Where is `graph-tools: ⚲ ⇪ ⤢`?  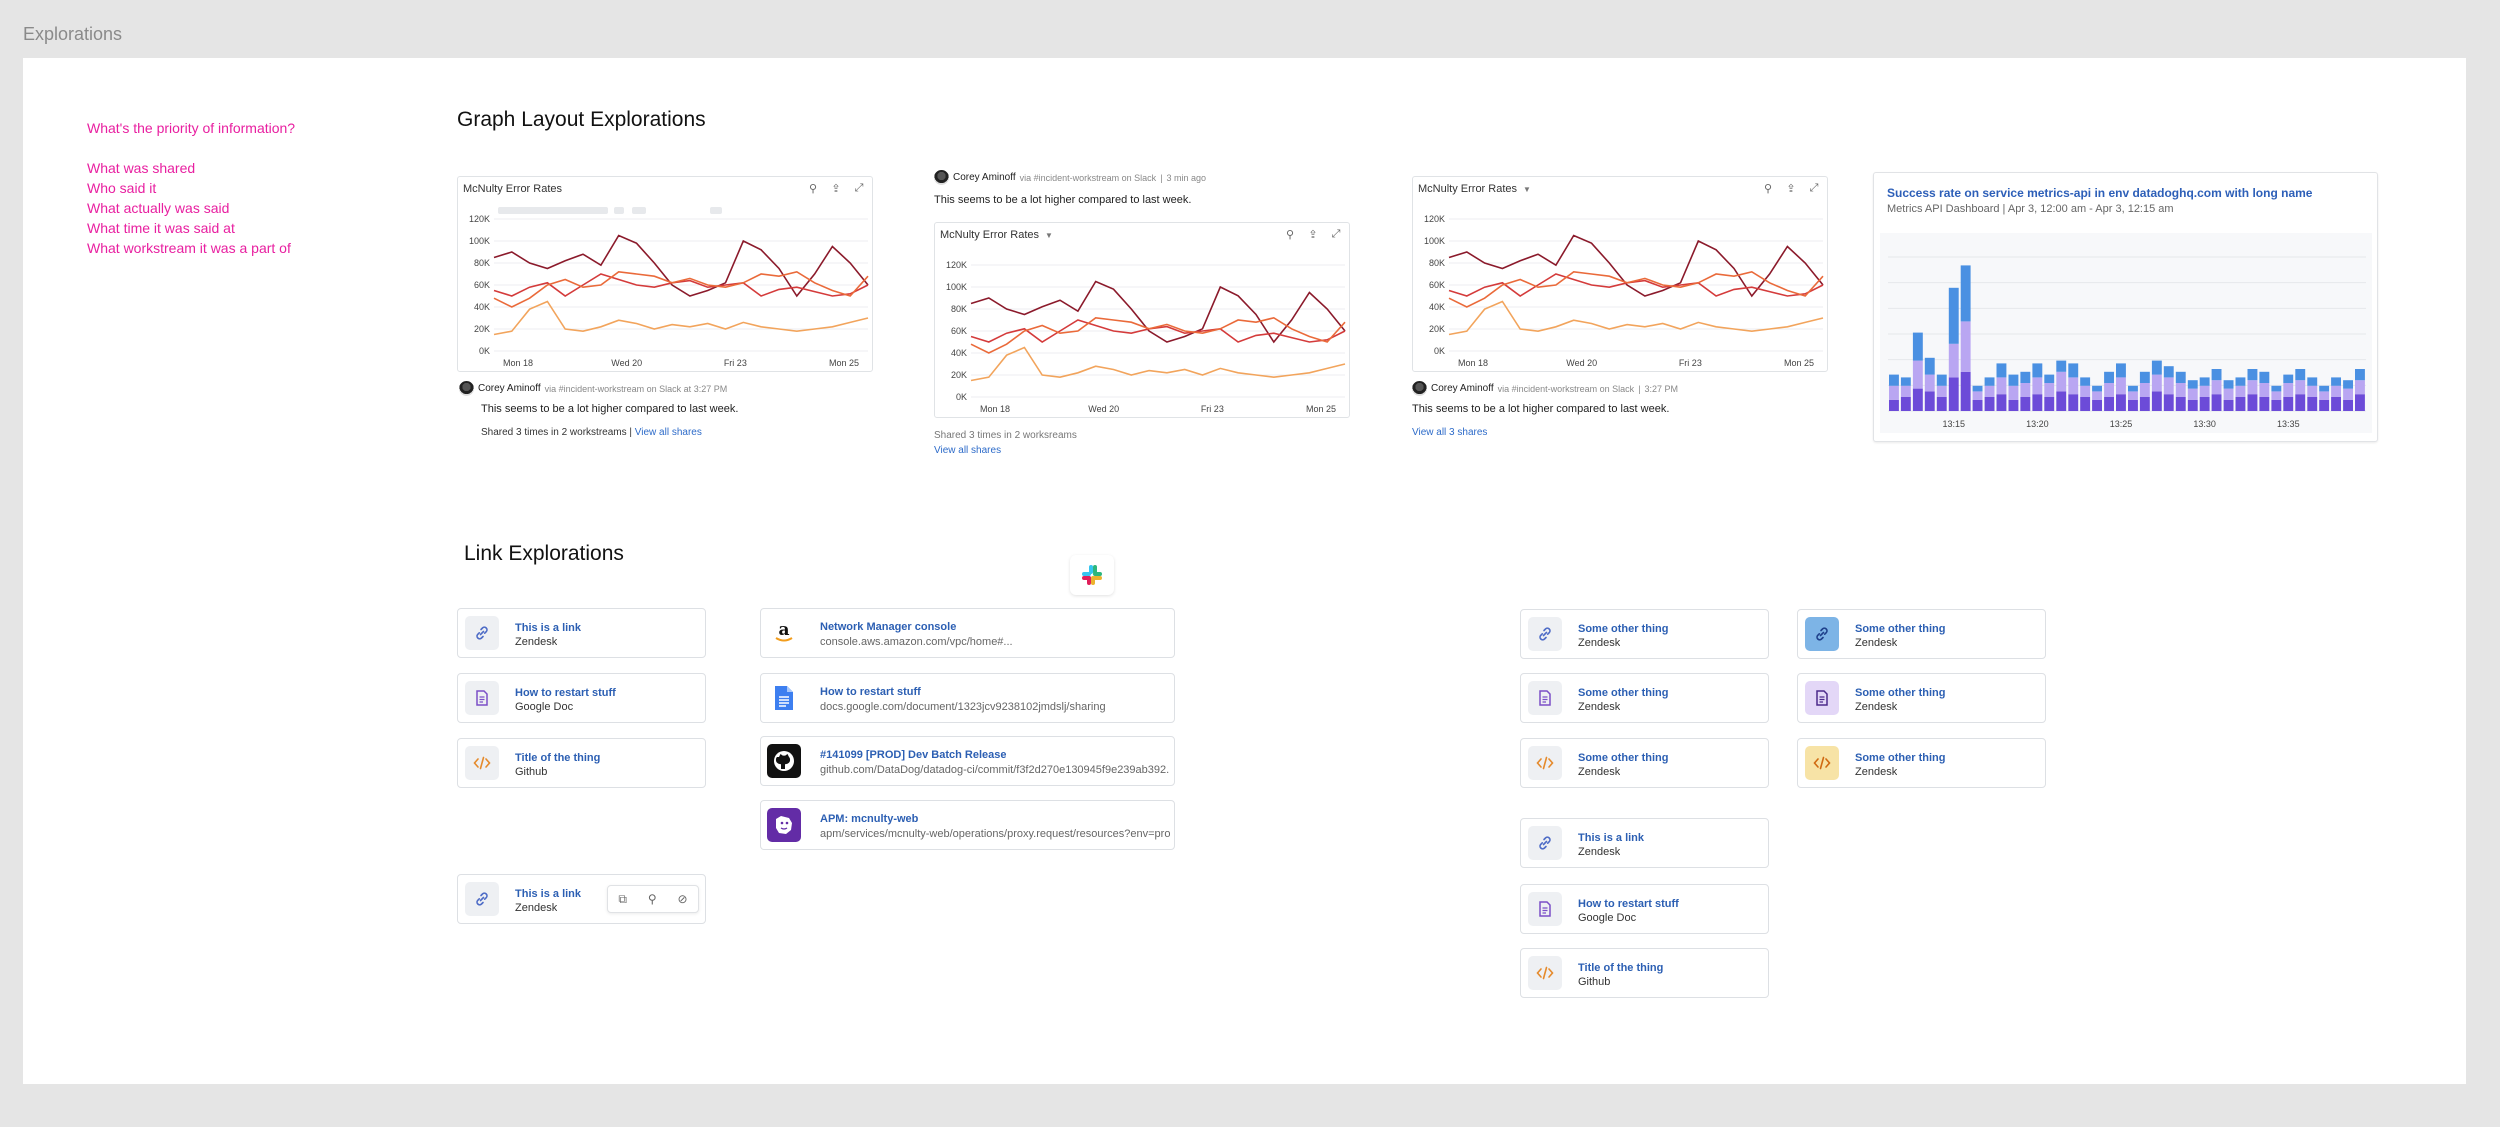
graph-tools: ⚲ ⇪ ⤢ is located at coordinates (1791, 188).